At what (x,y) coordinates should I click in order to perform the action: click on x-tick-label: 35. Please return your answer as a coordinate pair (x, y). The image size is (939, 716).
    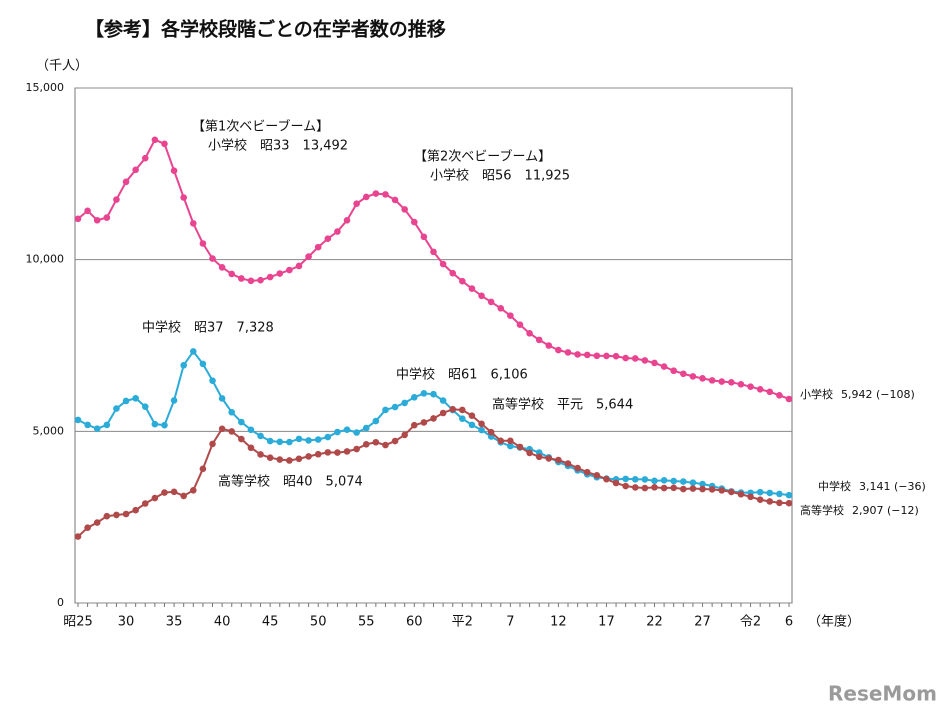
    Looking at the image, I should click on (174, 622).